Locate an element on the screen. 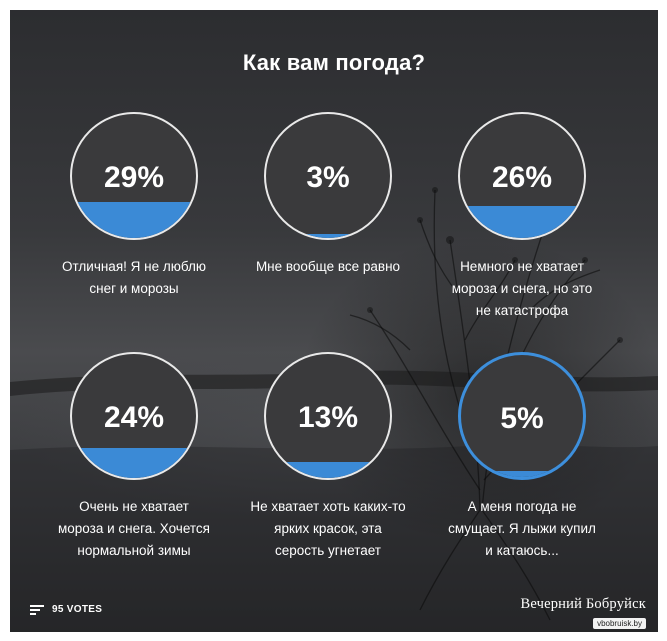  option-label: Отличная! Я не люблю снег и морозы is located at coordinates (134, 277).